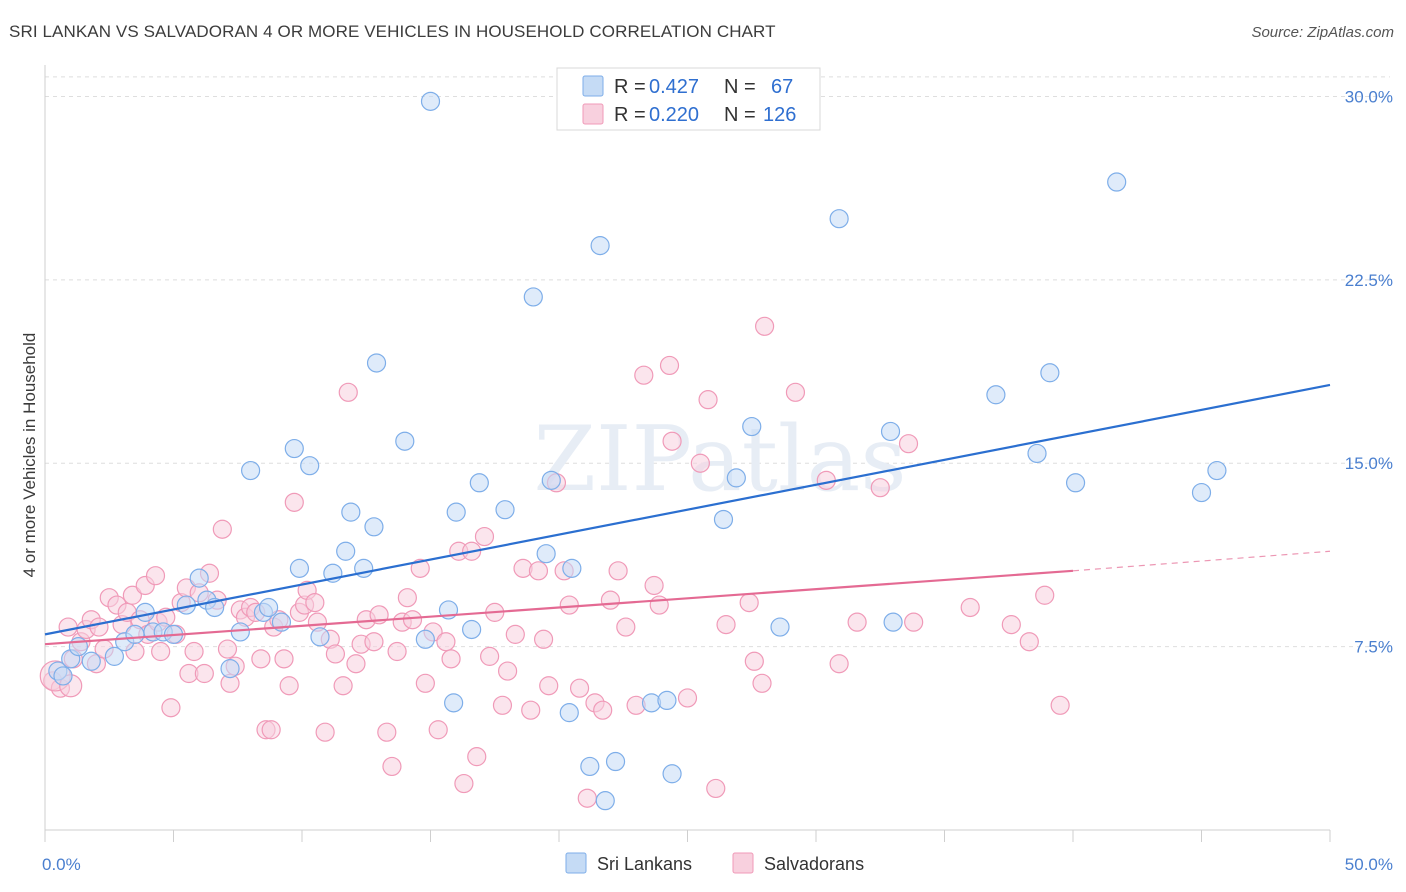 This screenshot has height=892, width=1406. I want to click on series-legend: Sri Lankans Salvadorans, so click(714, 863).